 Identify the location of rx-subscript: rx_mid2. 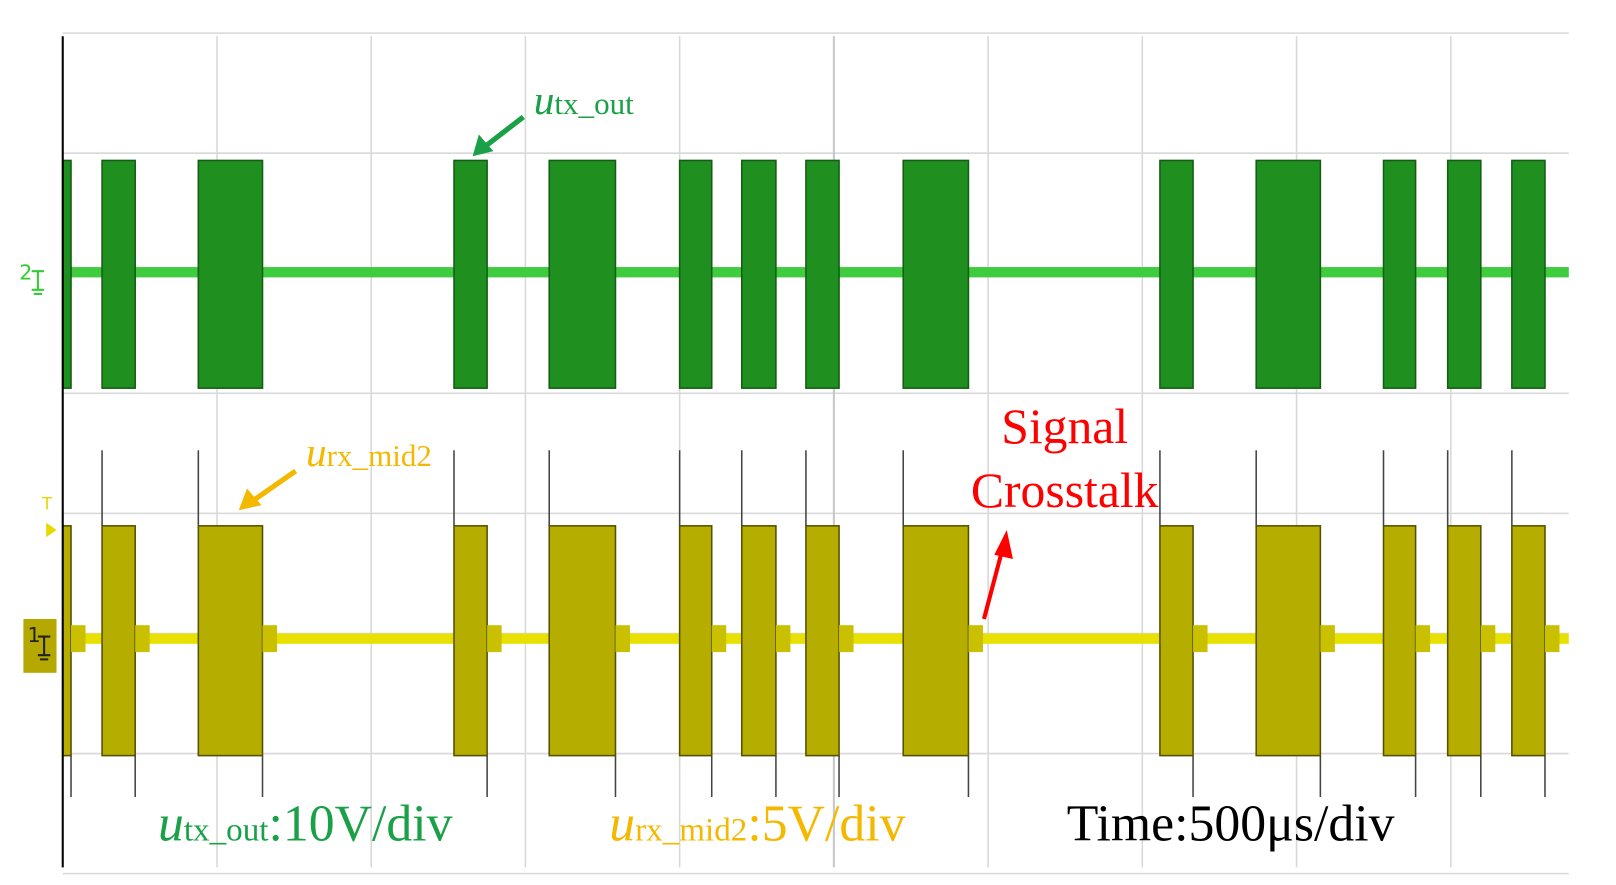
(379, 455).